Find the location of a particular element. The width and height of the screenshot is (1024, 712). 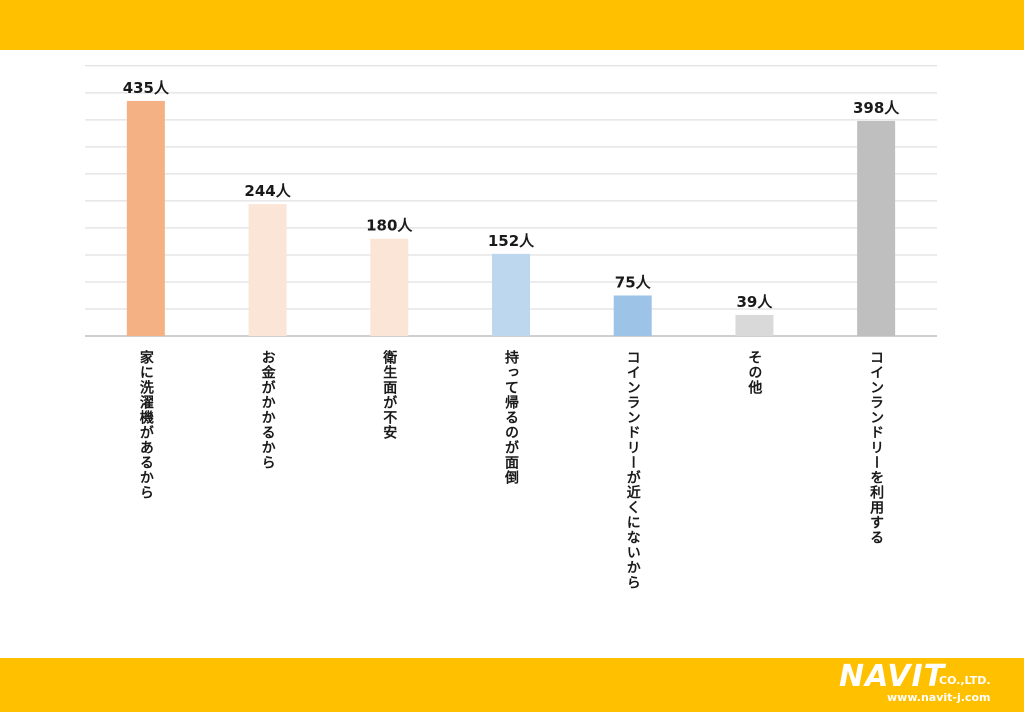

value-label: 152人 is located at coordinates (511, 241).